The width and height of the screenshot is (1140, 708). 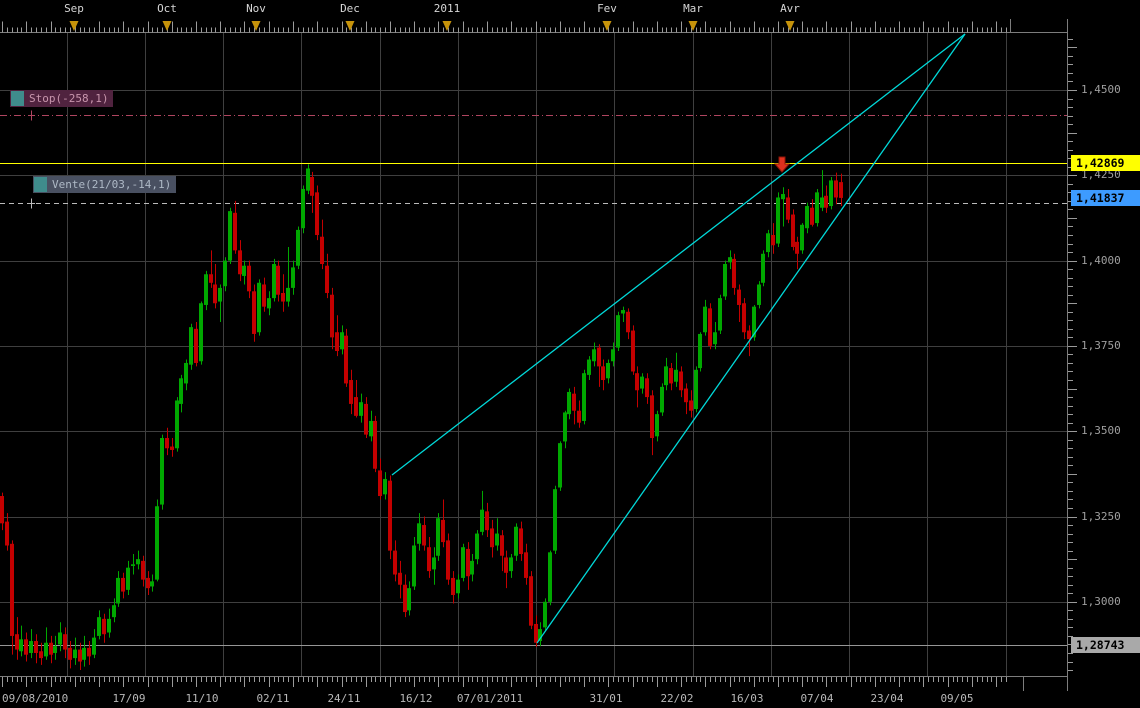 What do you see at coordinates (782, 164) in the screenshot?
I see `sell-arrow-icon` at bounding box center [782, 164].